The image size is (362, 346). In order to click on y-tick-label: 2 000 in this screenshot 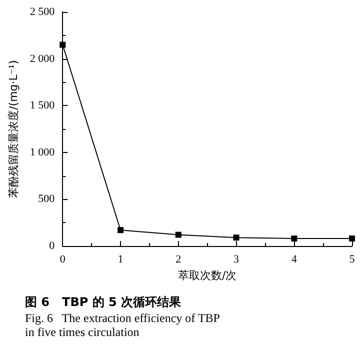, I will do `click(43, 58)`.